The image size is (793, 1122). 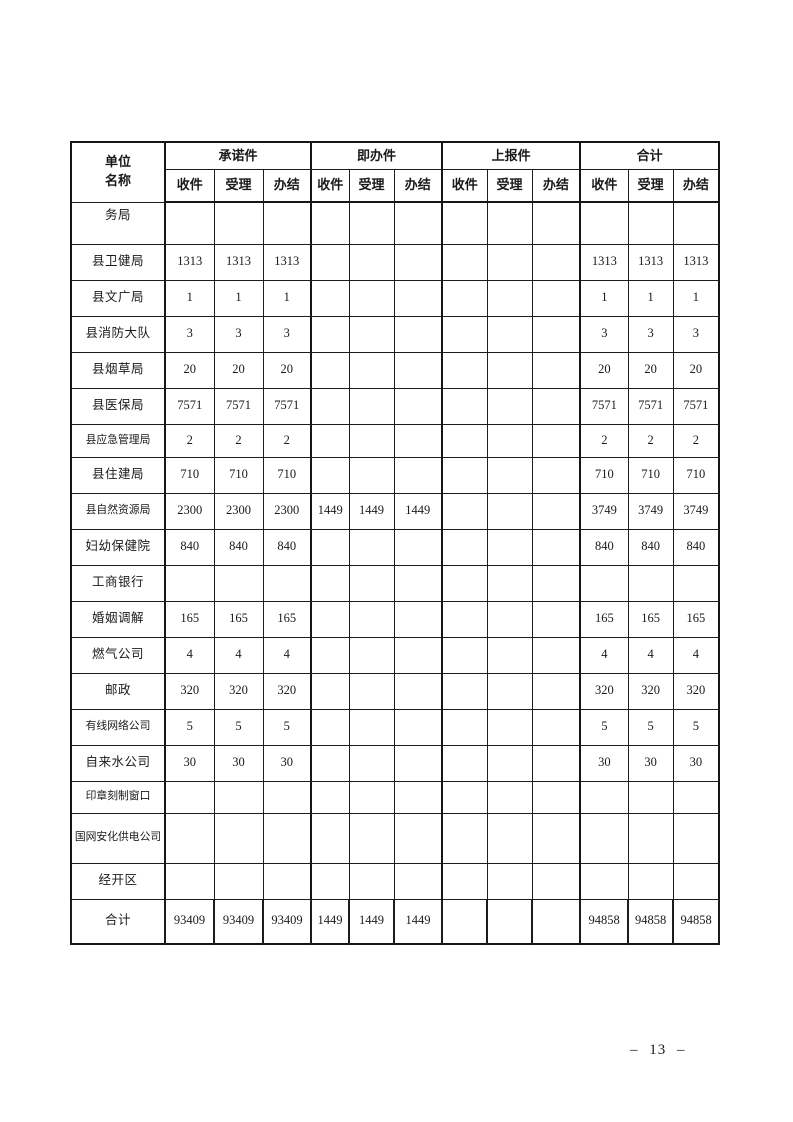 I want to click on page-number: – 13 –, so click(x=658, y=1050).